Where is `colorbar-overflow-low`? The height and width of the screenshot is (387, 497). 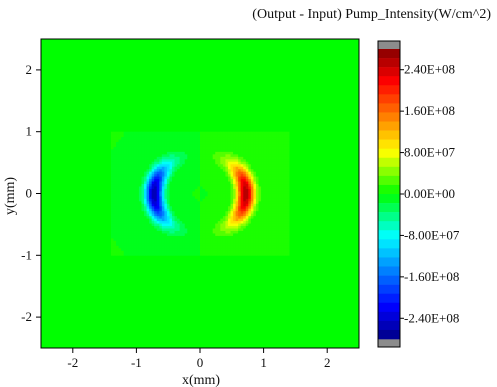
colorbar-overflow-low is located at coordinates (389, 343).